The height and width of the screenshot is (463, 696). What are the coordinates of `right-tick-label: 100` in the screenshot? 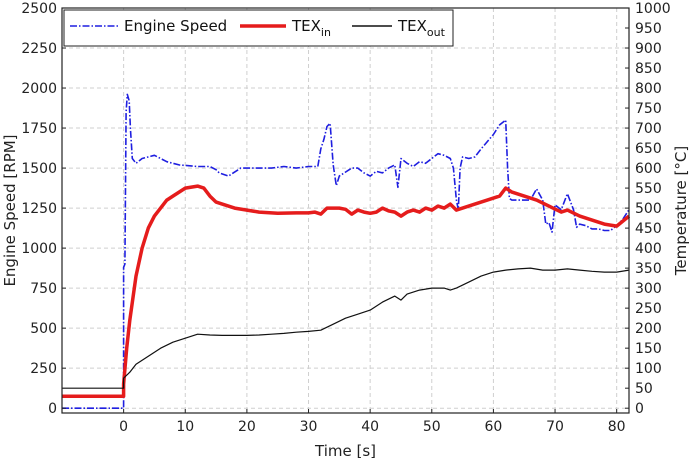 It's located at (648, 369).